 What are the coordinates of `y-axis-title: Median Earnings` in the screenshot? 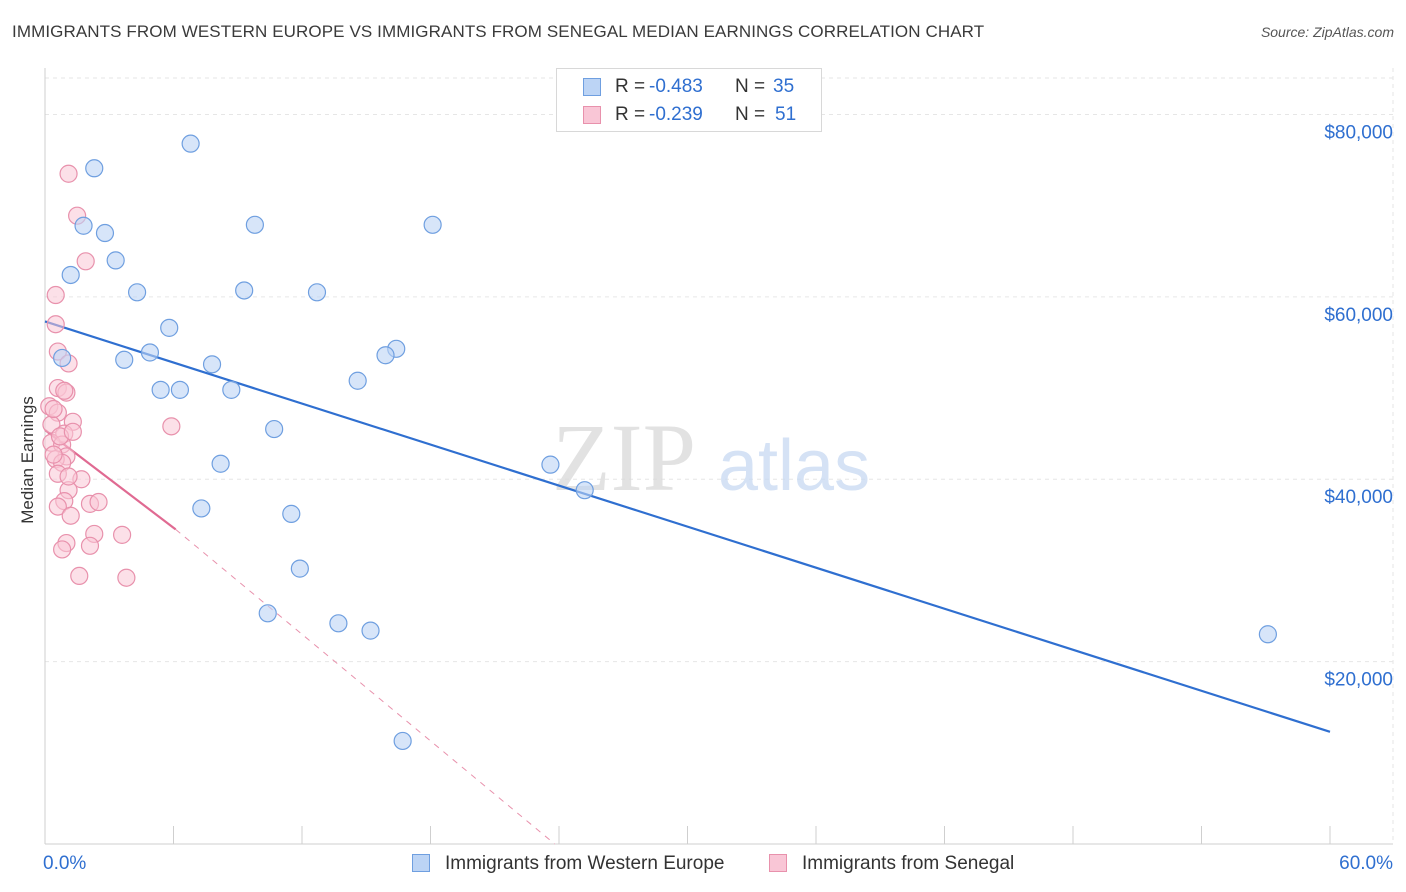 It's located at (27, 460).